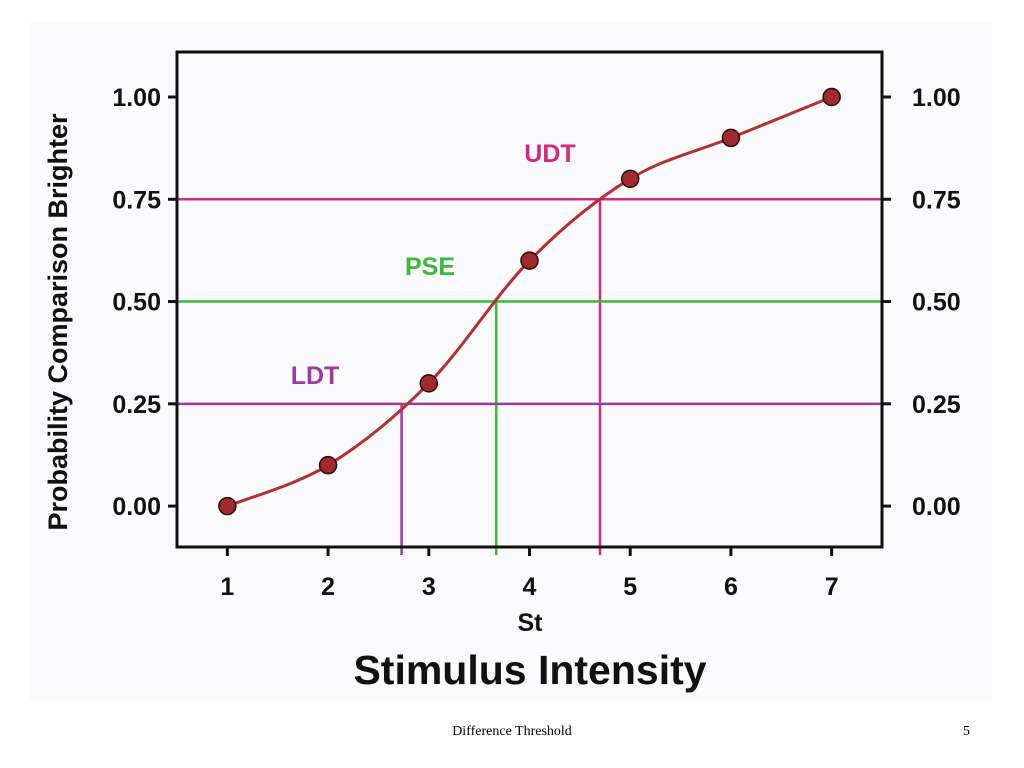 This screenshot has height=768, width=1024. I want to click on x-tick-label: 1, so click(227, 587).